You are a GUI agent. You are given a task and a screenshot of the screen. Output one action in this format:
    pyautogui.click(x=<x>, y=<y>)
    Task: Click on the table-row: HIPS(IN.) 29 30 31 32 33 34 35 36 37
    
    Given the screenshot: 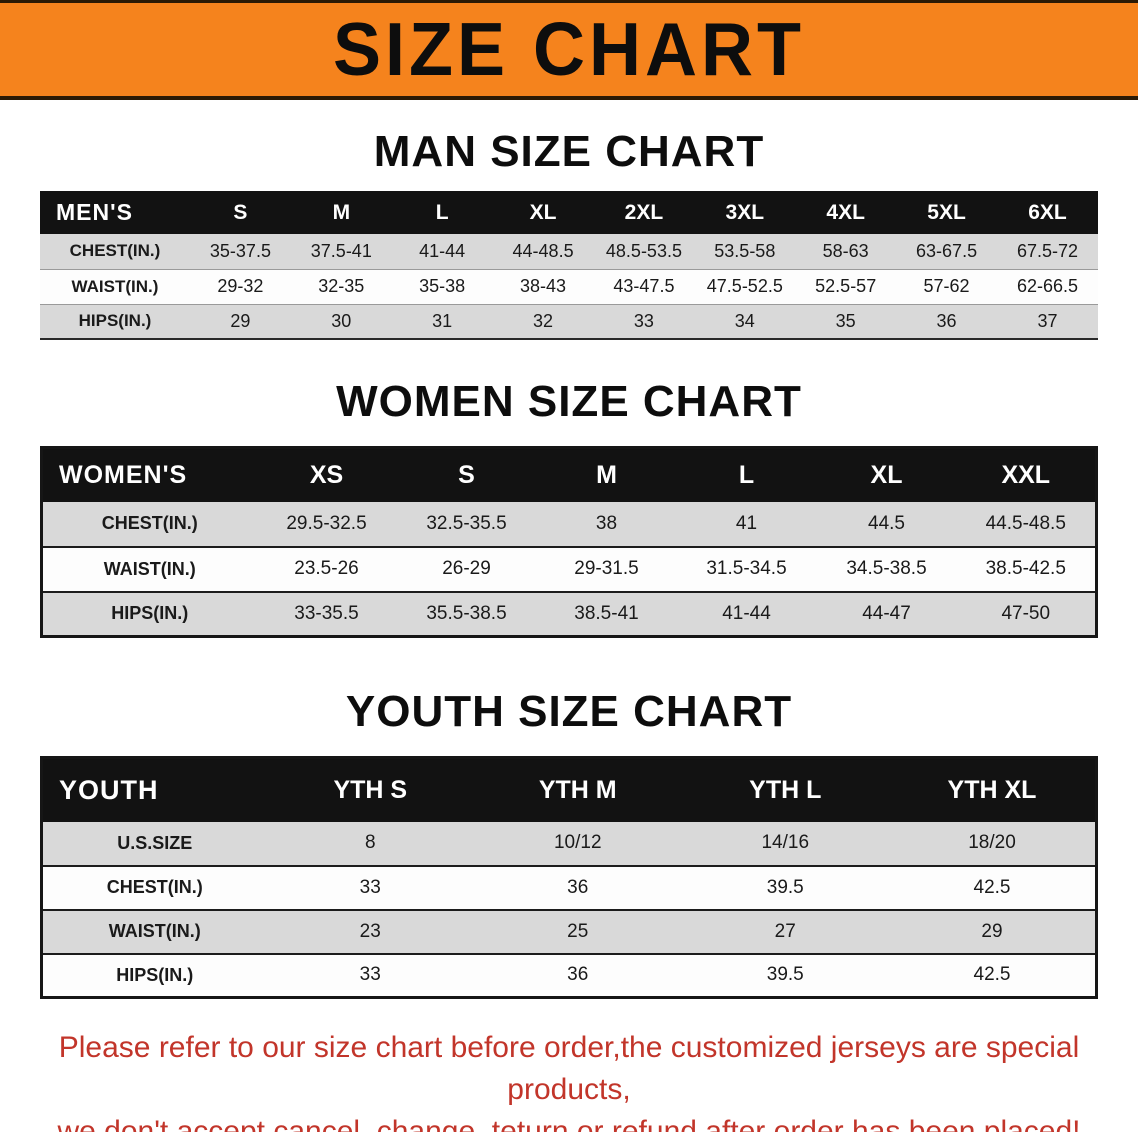 What is the action you would take?
    pyautogui.click(x=569, y=321)
    